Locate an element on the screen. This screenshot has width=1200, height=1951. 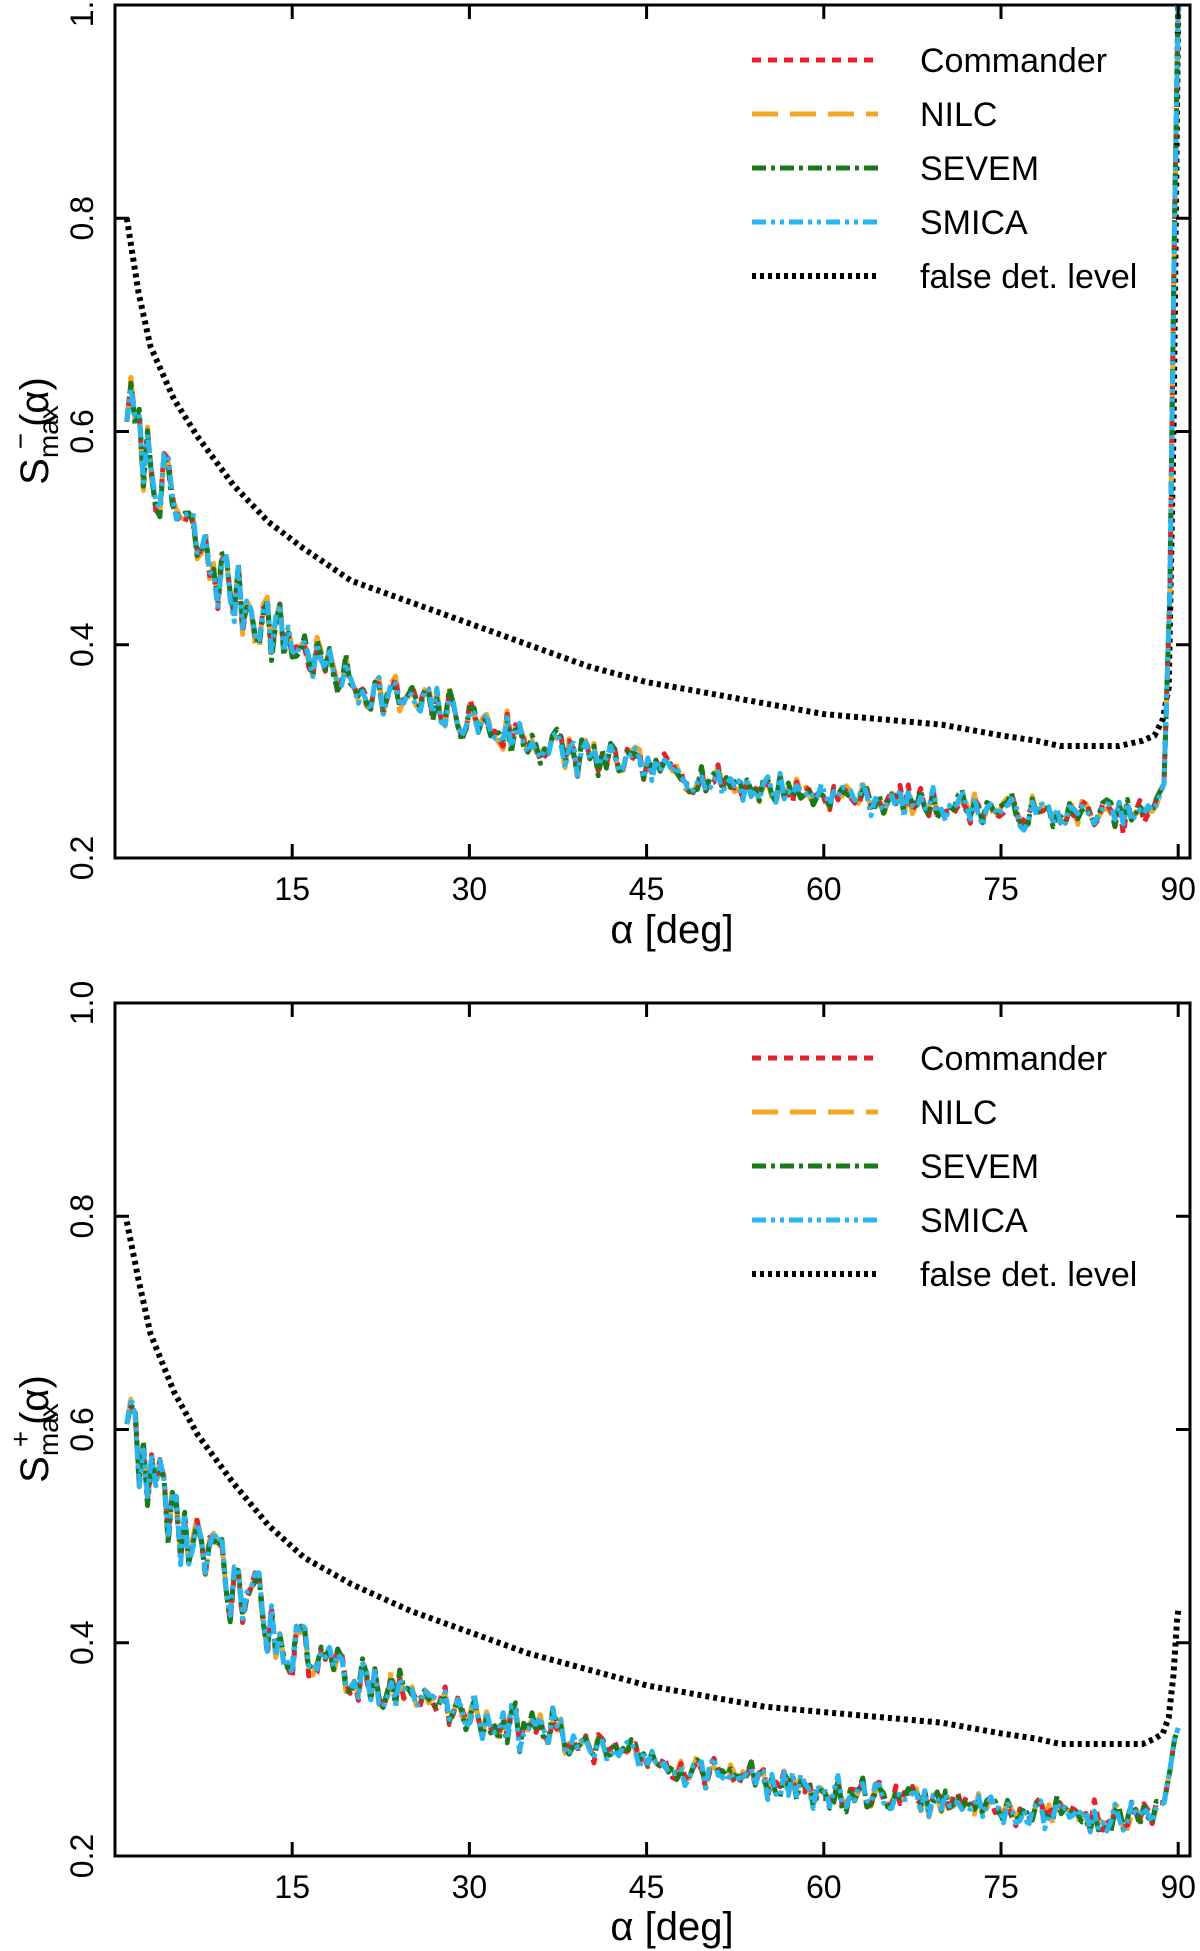
y-axis-label-superscript: − is located at coordinates (20, 441).